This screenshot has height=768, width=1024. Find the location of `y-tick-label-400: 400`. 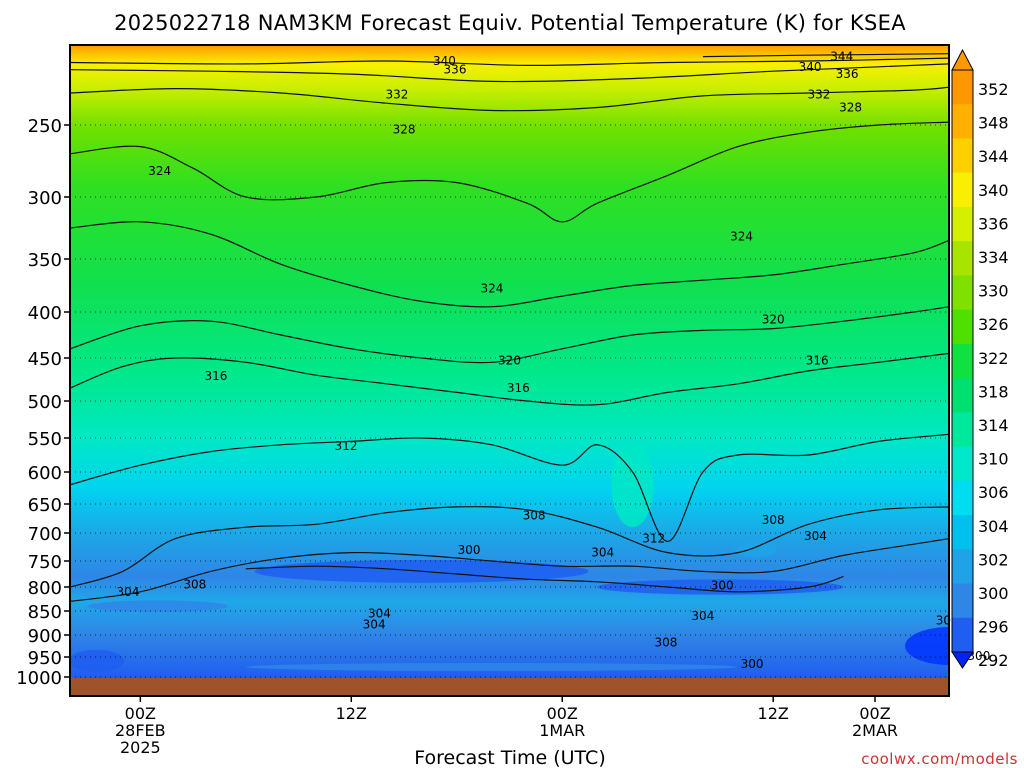

y-tick-label-400: 400 is located at coordinates (45, 313).